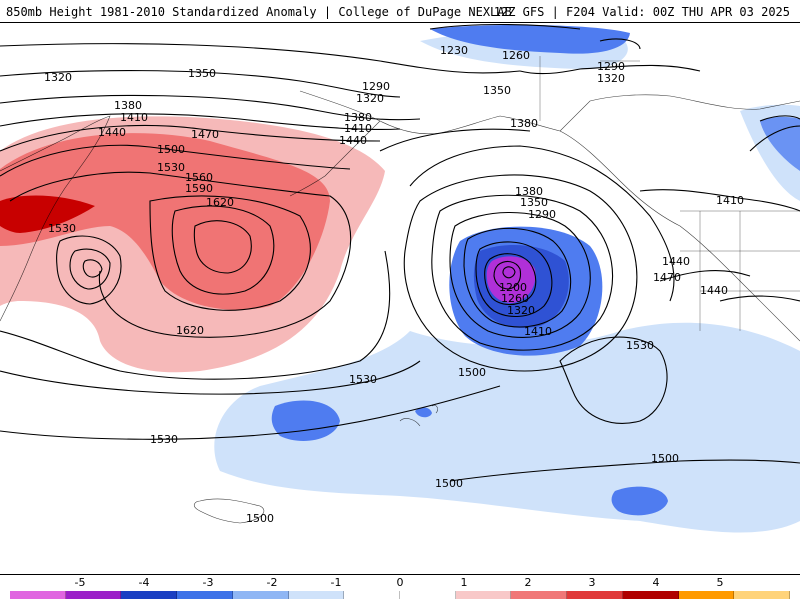 The height and width of the screenshot is (600, 800). Describe the element at coordinates (454, 50) in the screenshot. I see `contour-label: 1230` at that location.